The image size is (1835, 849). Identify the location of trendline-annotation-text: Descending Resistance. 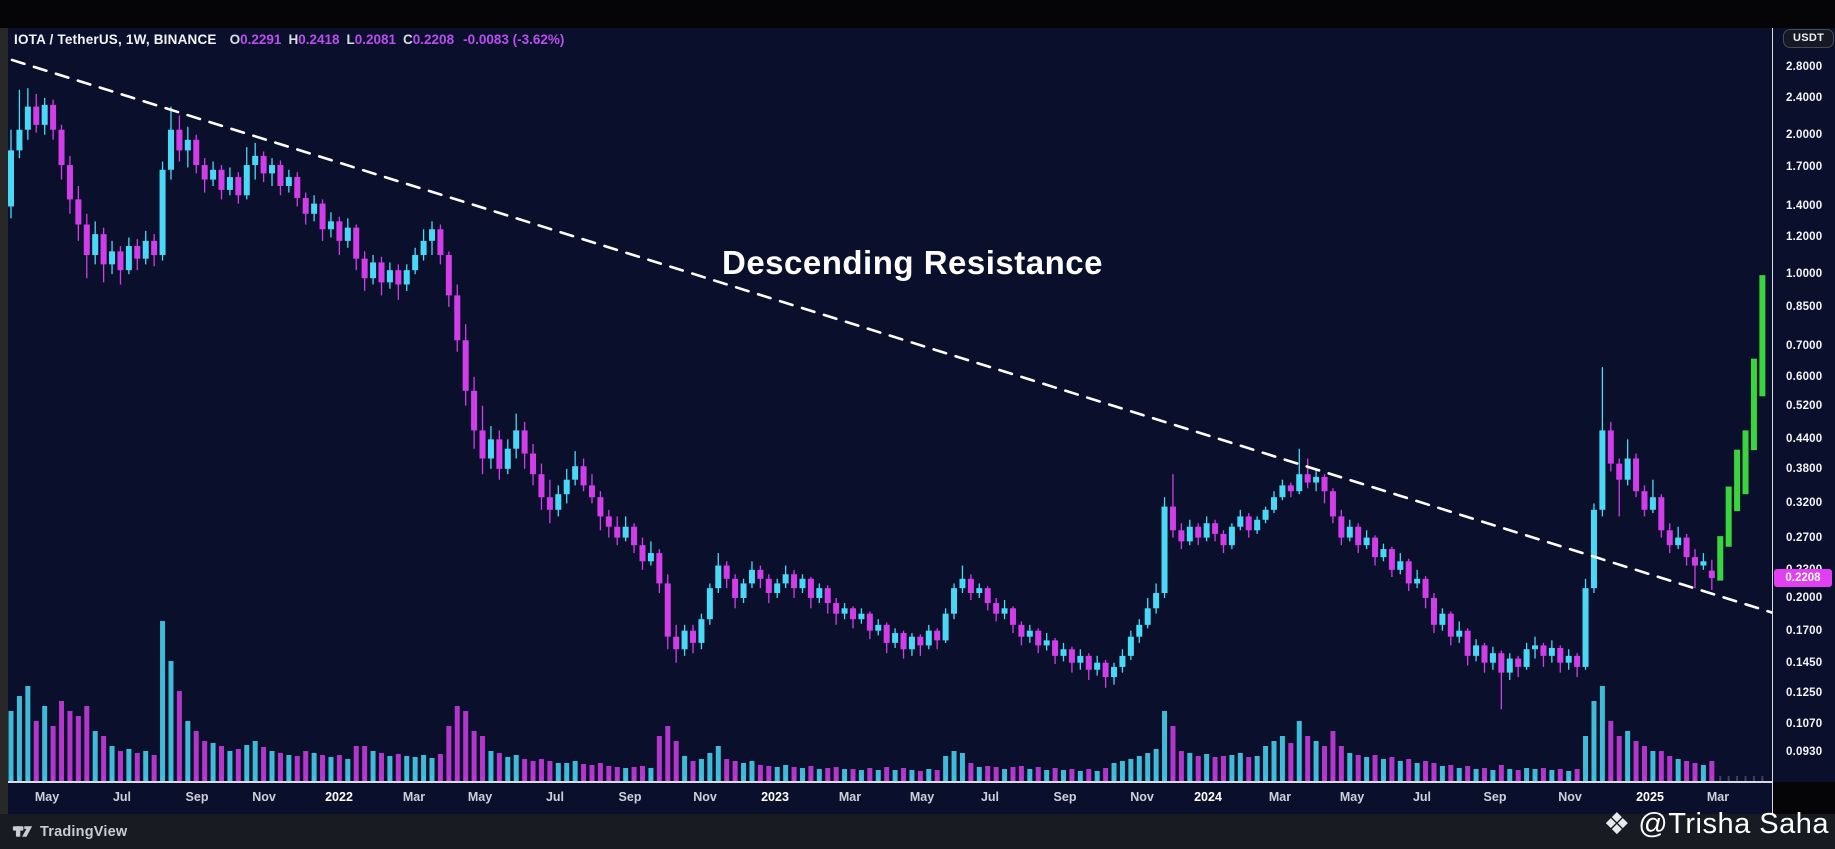
(912, 262).